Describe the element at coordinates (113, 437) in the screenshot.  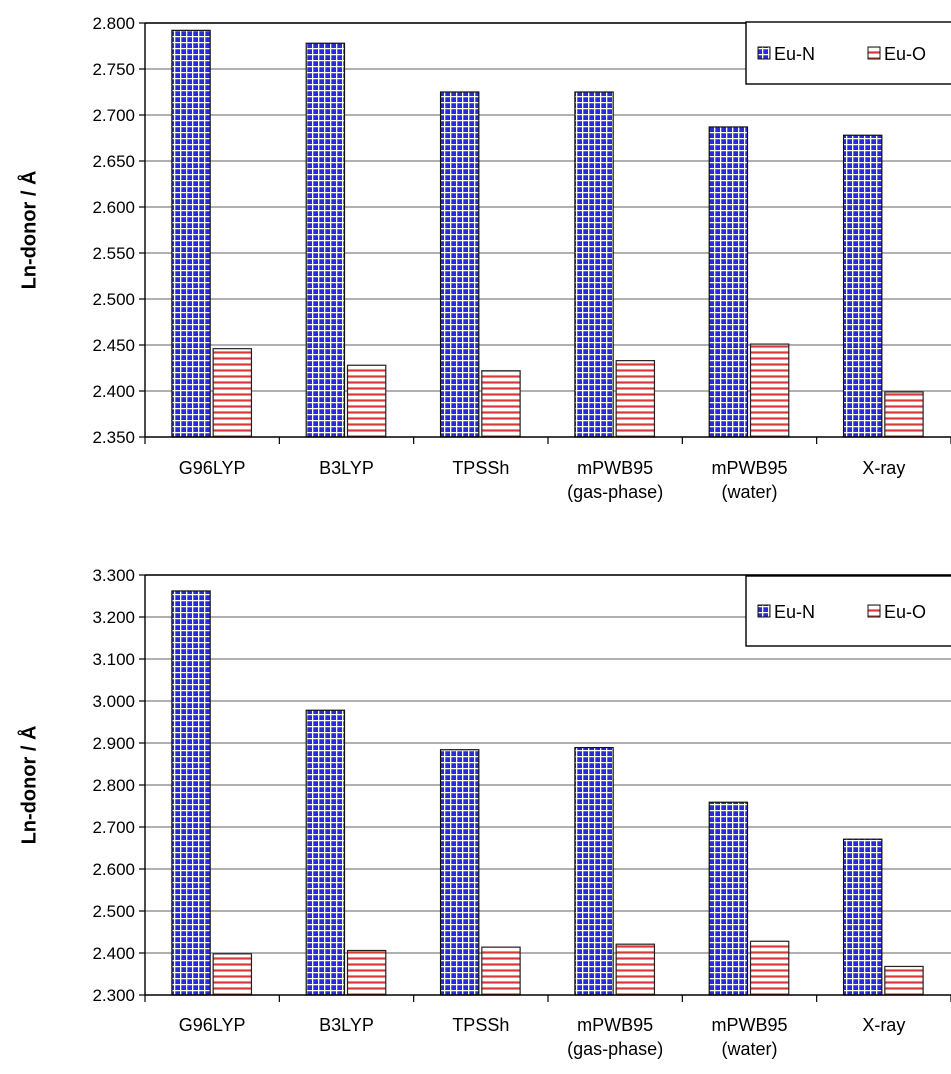
I see `y-tick-label: 2.350` at that location.